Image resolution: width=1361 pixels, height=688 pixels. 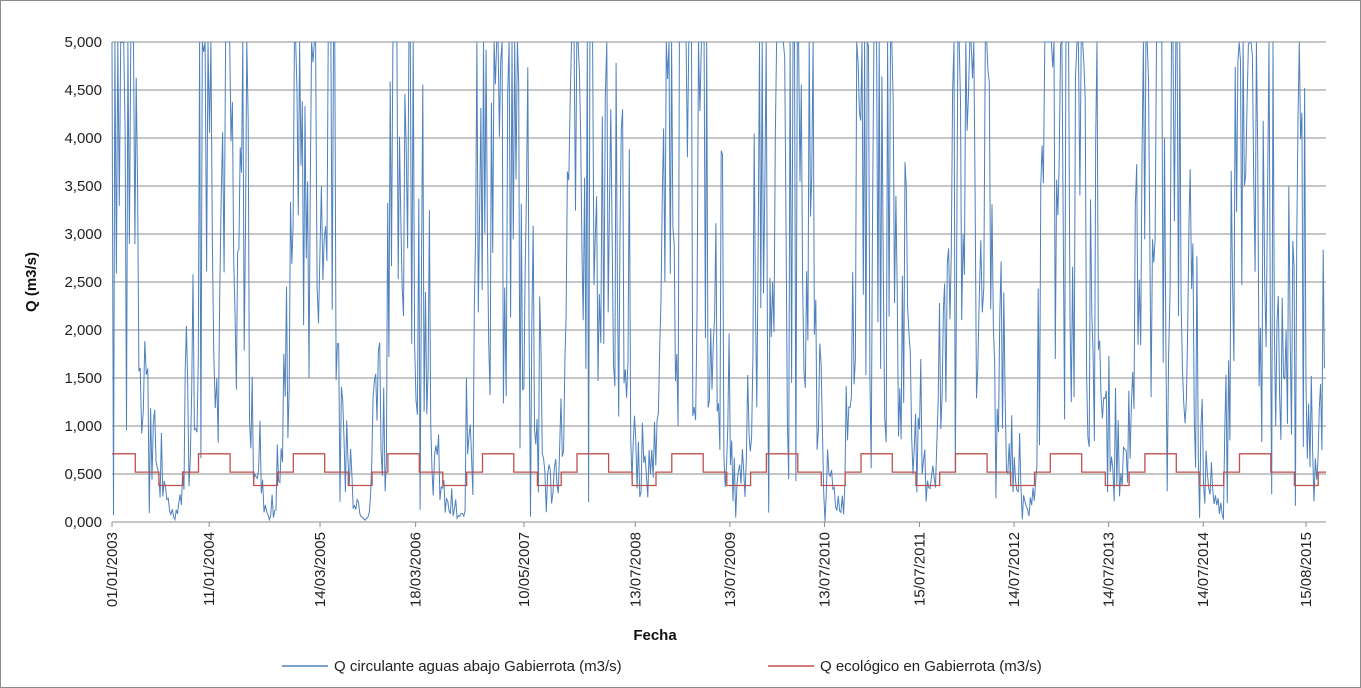 I want to click on series-line-q-ecologico, so click(x=719, y=470).